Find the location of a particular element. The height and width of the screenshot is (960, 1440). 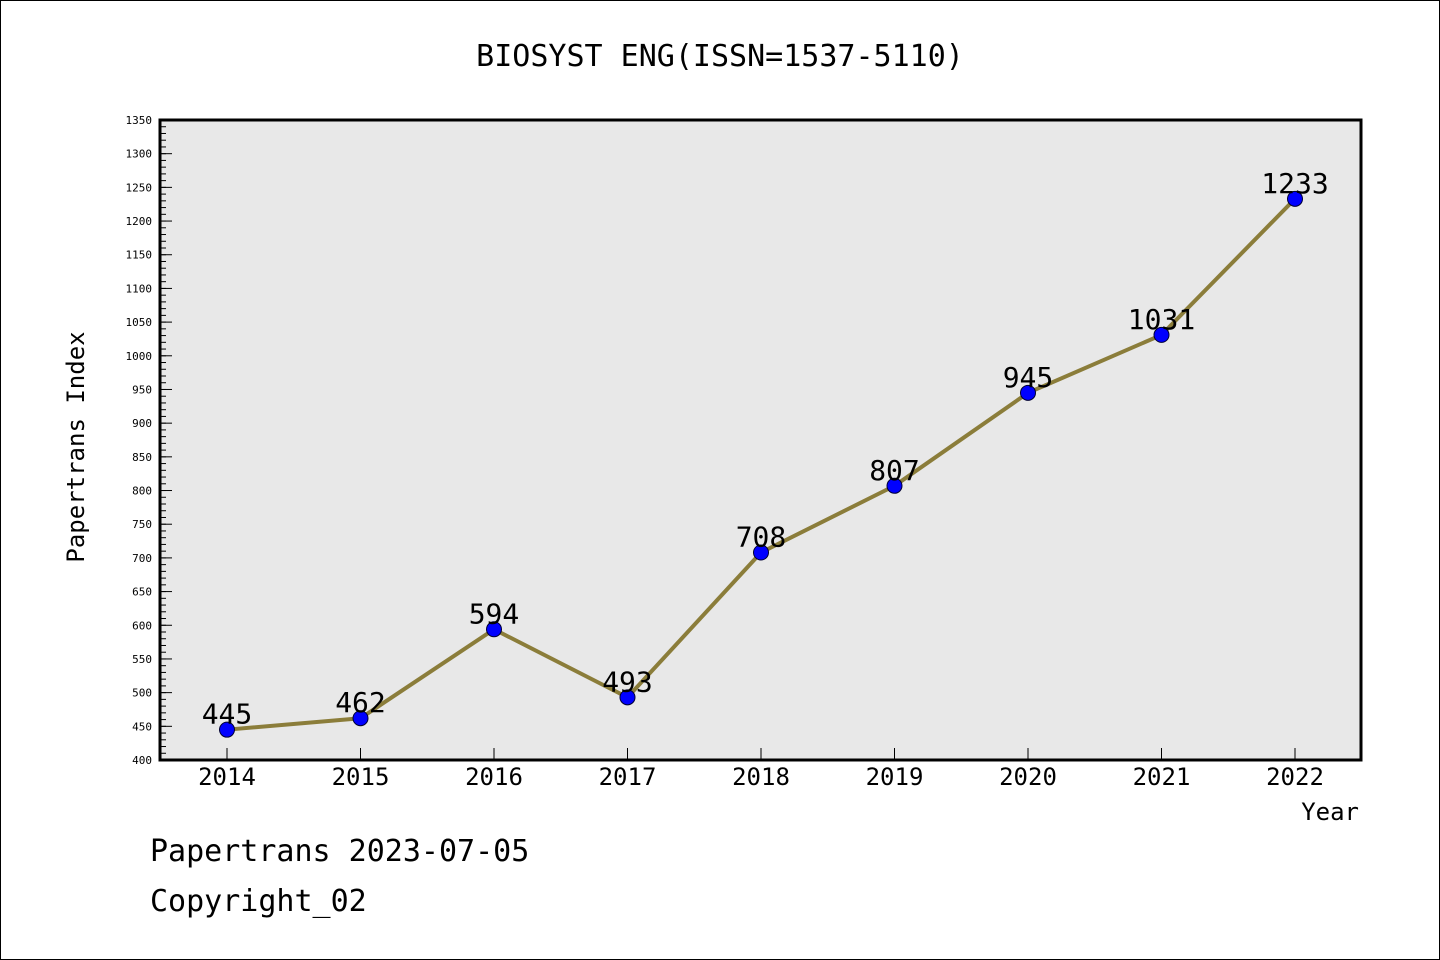

y-tick-label: 1350 is located at coordinates (139, 120).